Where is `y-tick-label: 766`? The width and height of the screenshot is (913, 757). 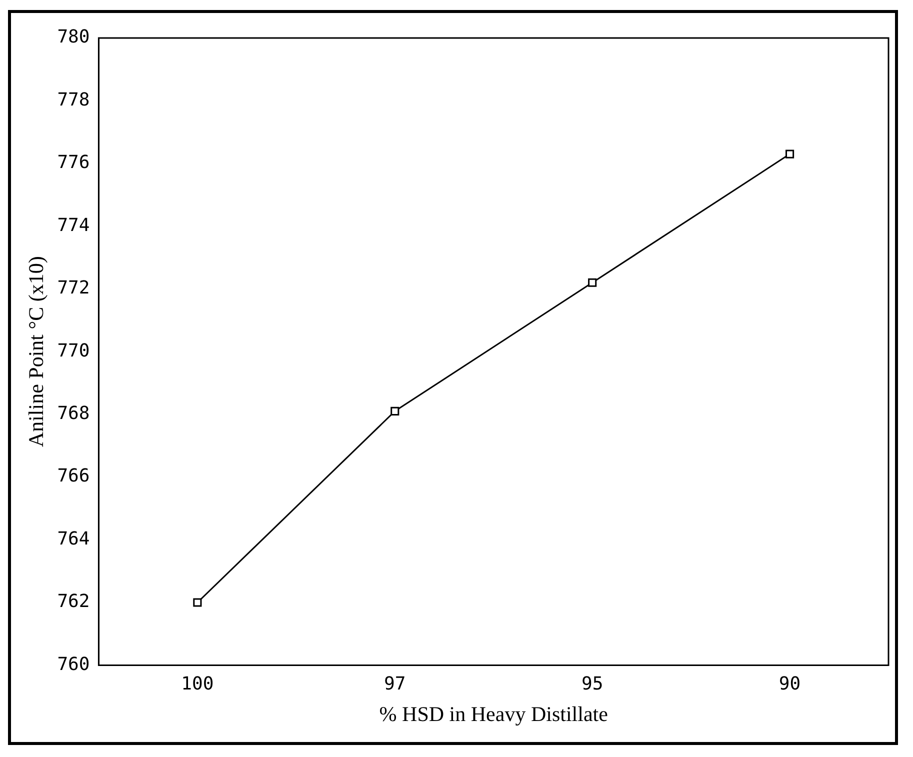
y-tick-label: 766 is located at coordinates (73, 476).